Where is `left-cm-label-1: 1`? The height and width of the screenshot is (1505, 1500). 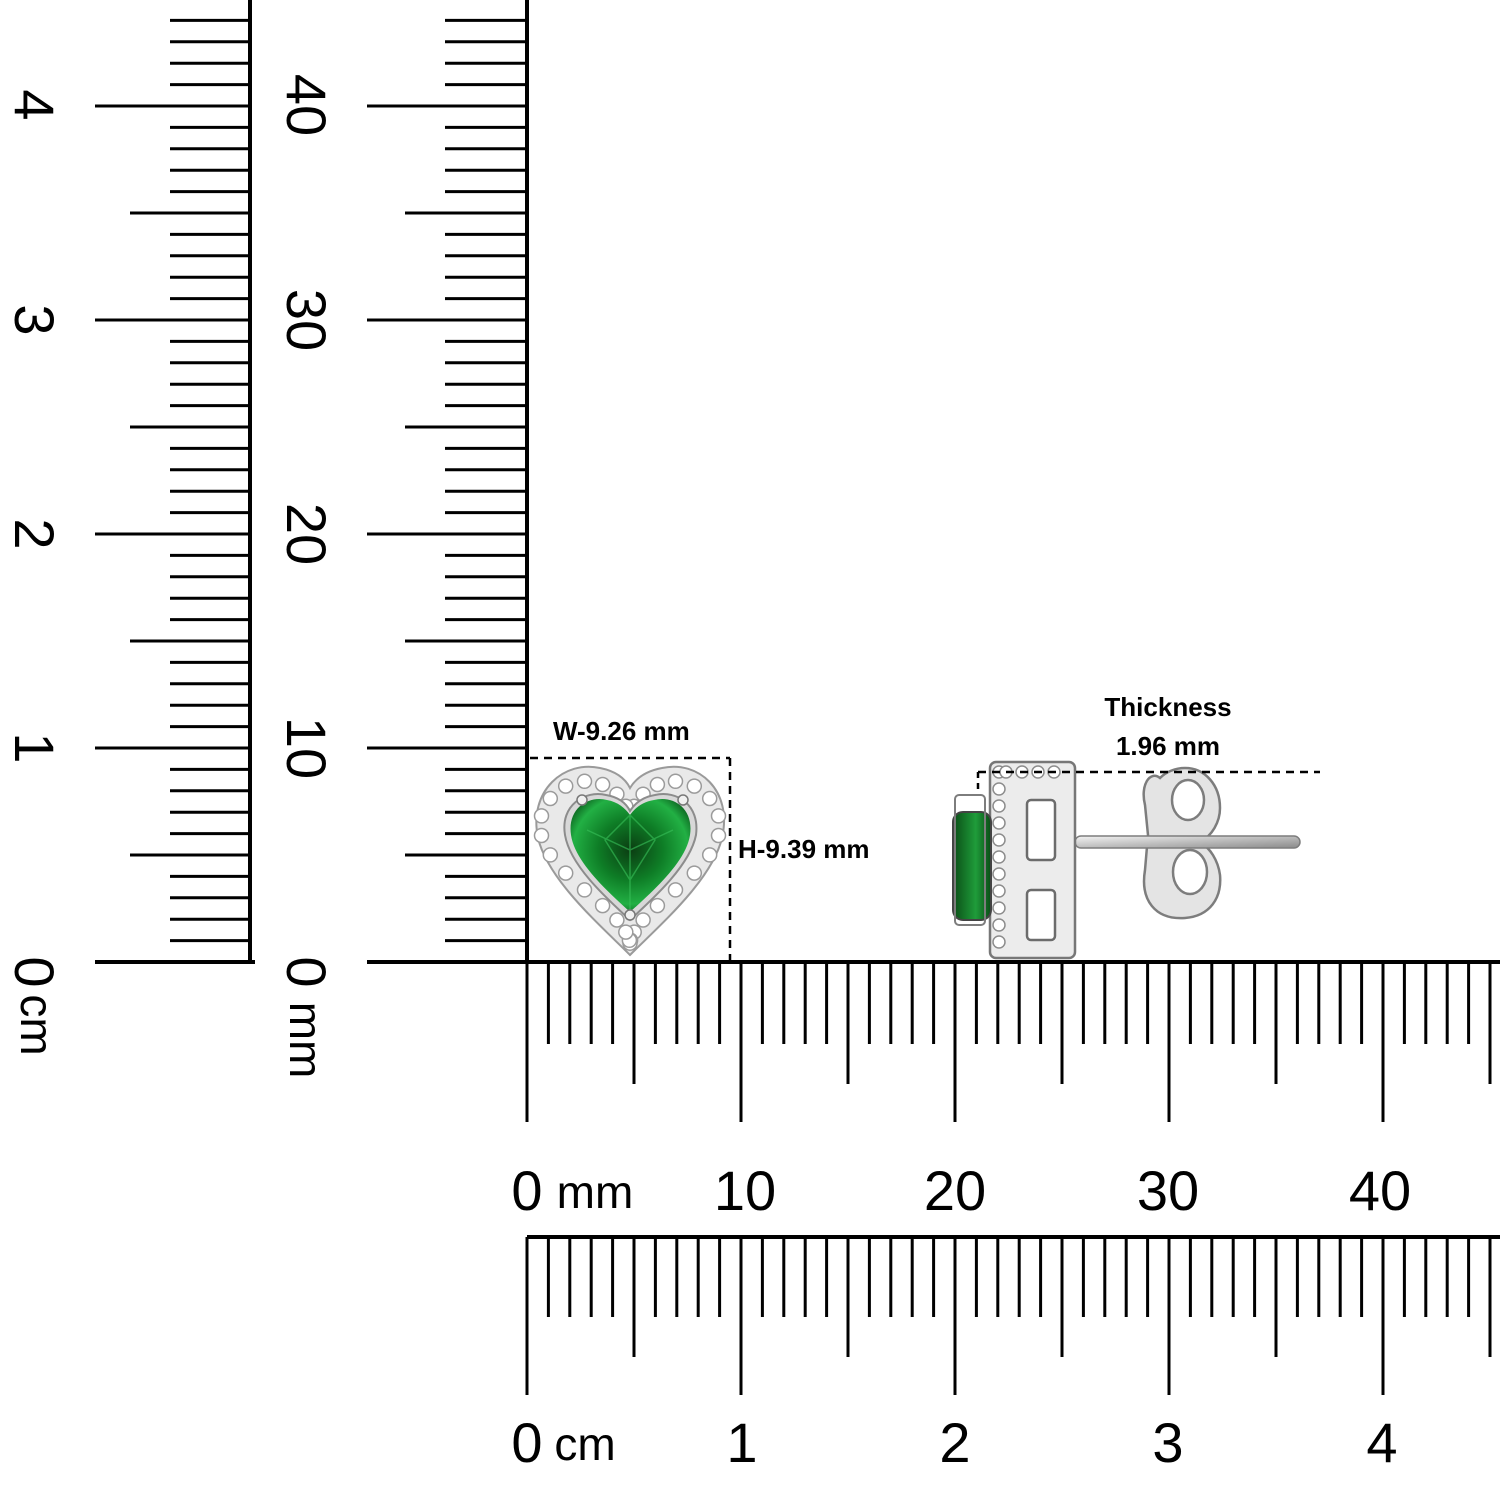
left-cm-label-1: 1 is located at coordinates (34, 747).